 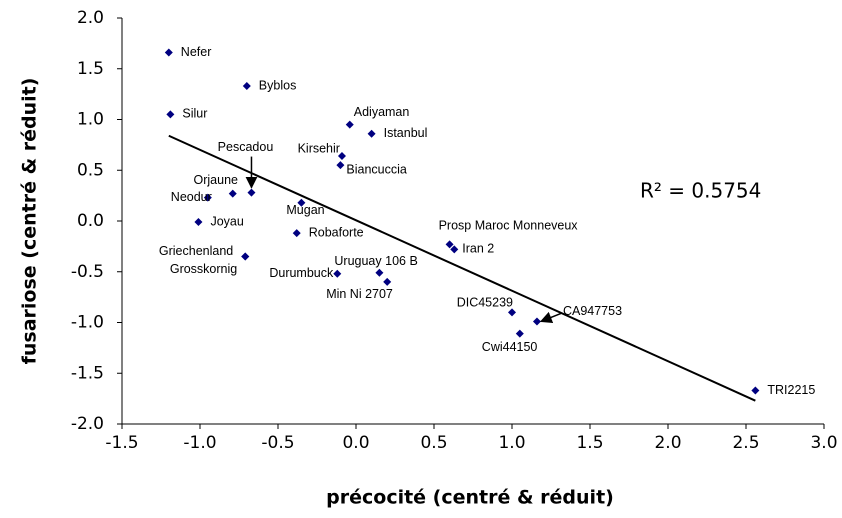 I want to click on y-tick-label: -1.5, so click(x=87, y=373).